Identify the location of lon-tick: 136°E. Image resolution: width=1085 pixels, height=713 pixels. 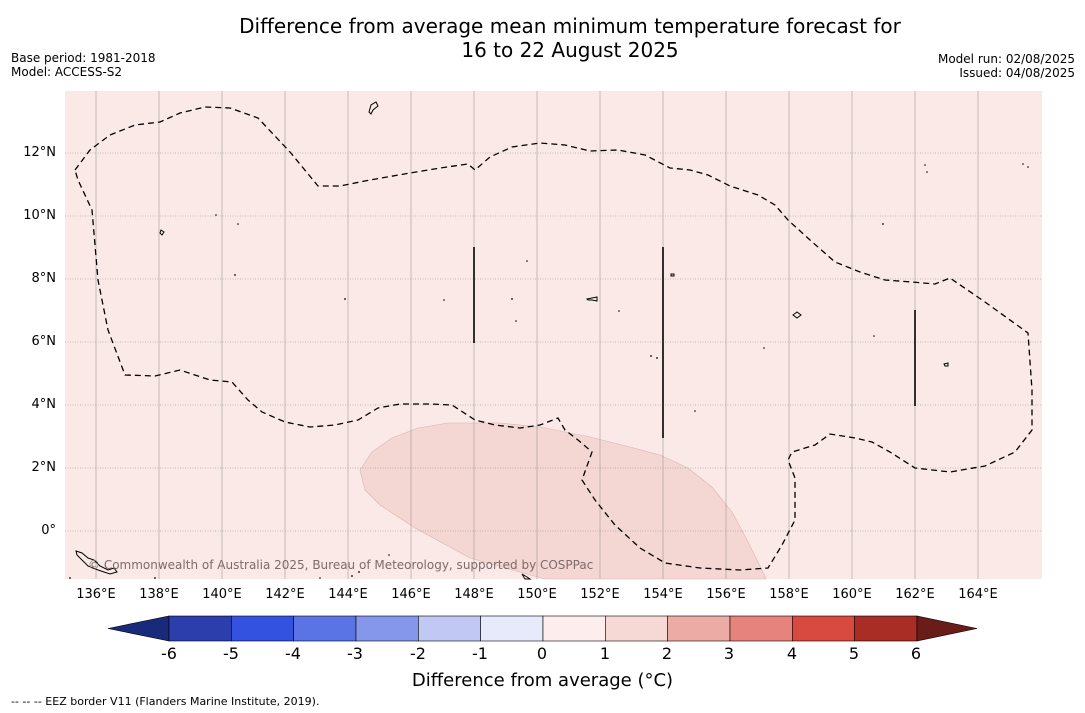
(96, 594).